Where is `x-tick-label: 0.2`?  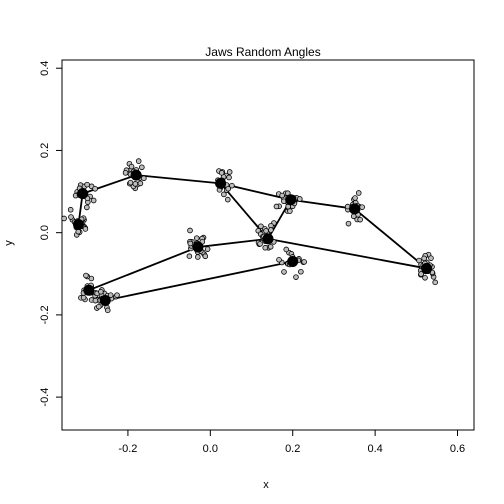 x-tick-label: 0.2 is located at coordinates (292, 449).